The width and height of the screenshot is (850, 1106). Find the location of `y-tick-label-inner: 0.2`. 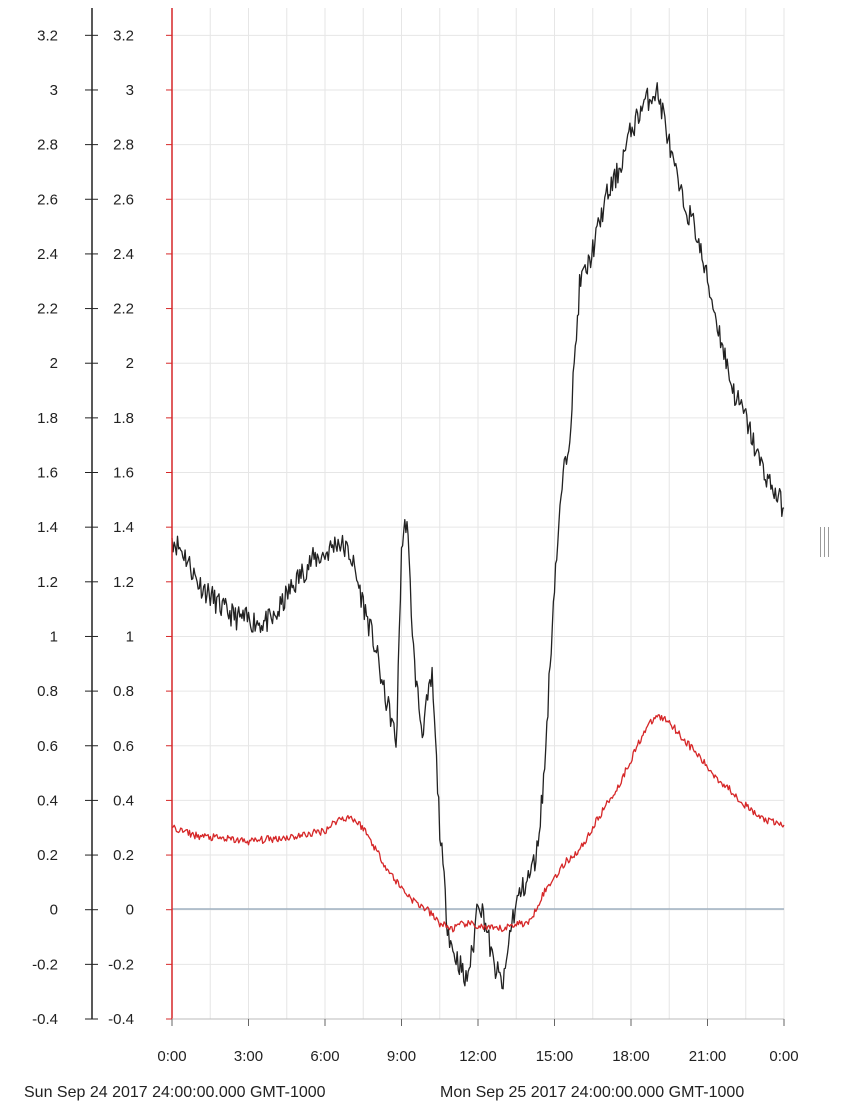

y-tick-label-inner: 0.2 is located at coordinates (123, 855).